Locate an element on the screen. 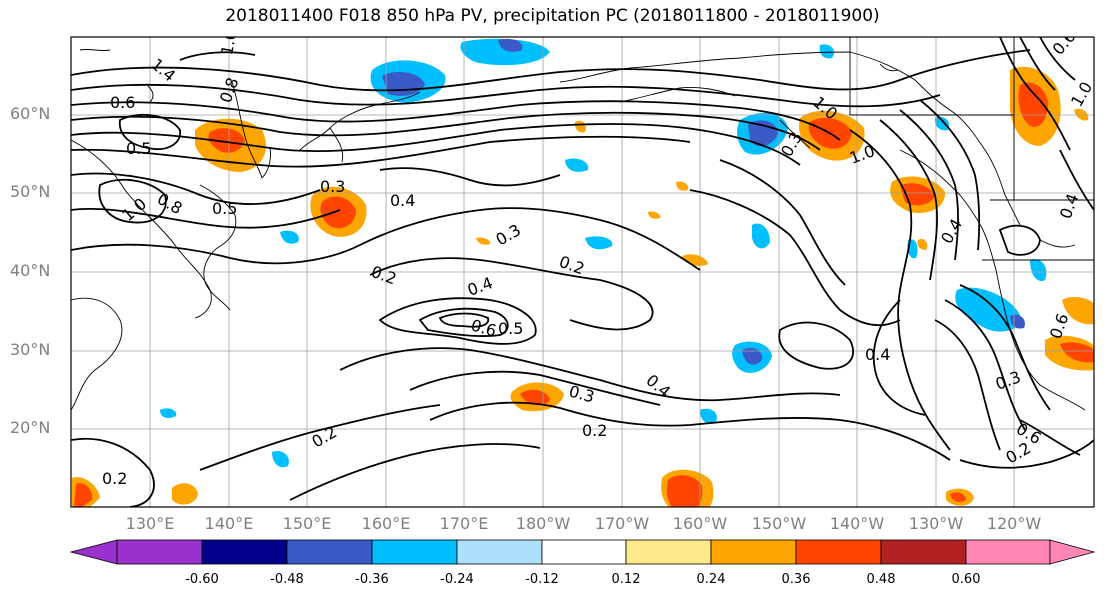  lon-label: 180°W is located at coordinates (543, 523).